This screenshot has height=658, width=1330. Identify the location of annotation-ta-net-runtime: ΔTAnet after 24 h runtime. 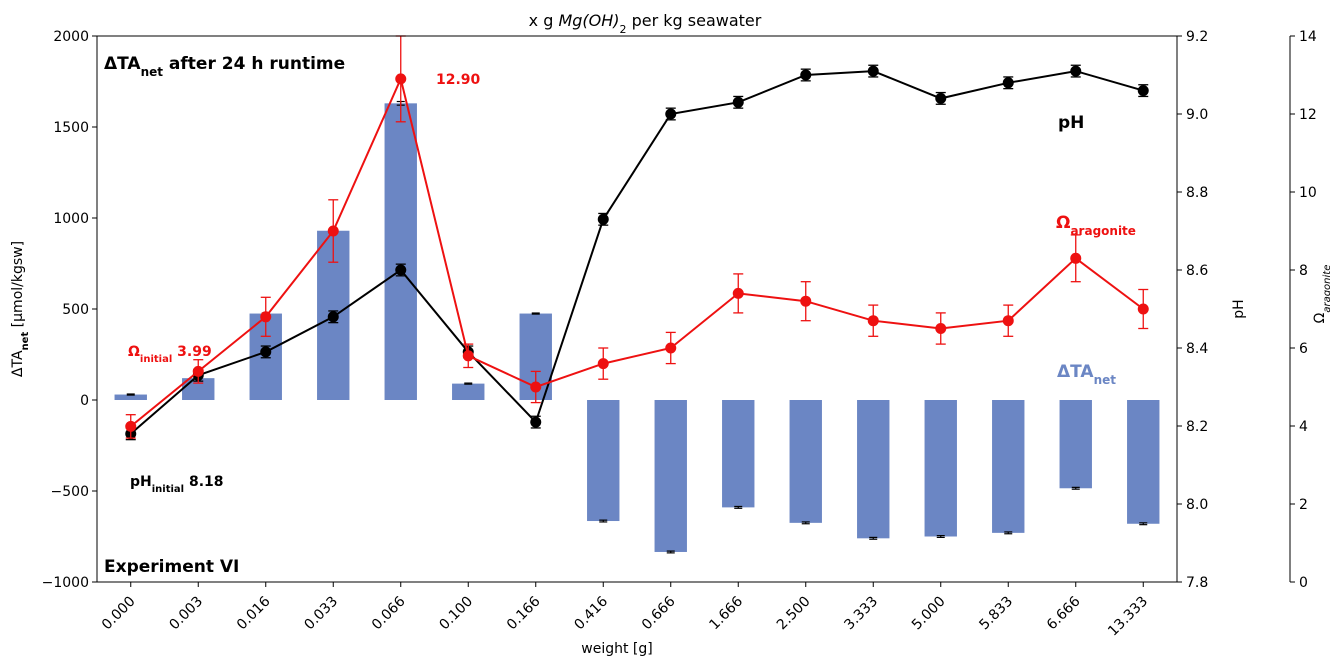
(224, 66).